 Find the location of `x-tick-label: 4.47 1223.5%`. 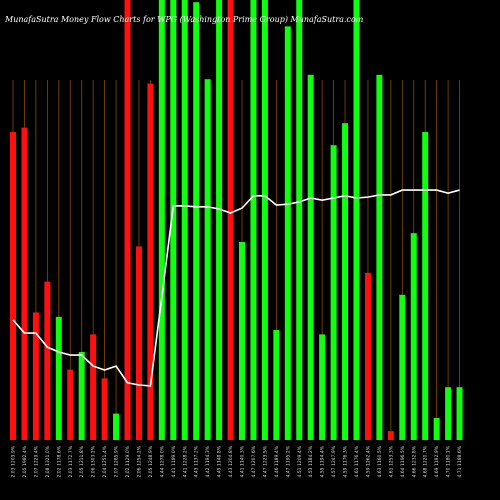

x-tick-label: 4.47 1223.5% is located at coordinates (265, 461).